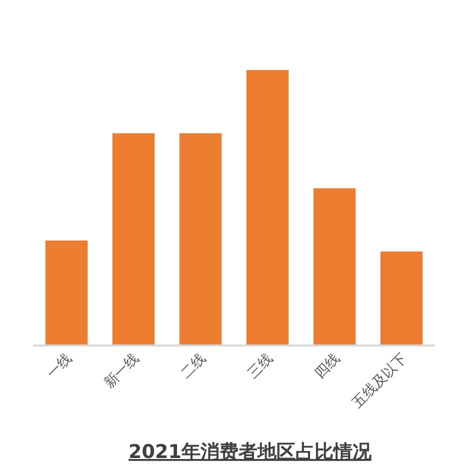  I want to click on x-tick-label: 五线及以下, so click(380, 381).